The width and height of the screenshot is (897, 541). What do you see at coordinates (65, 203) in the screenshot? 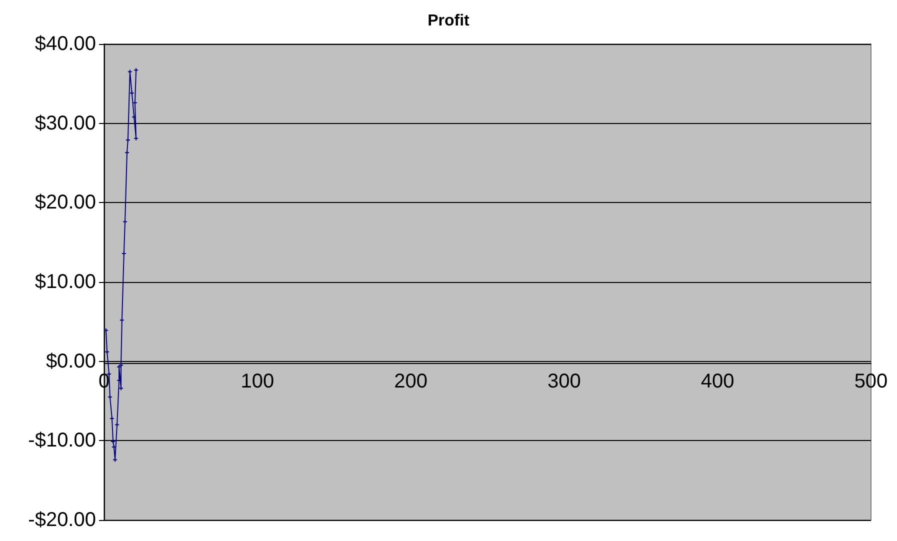
I see `y-tick-label: $20.00` at bounding box center [65, 203].